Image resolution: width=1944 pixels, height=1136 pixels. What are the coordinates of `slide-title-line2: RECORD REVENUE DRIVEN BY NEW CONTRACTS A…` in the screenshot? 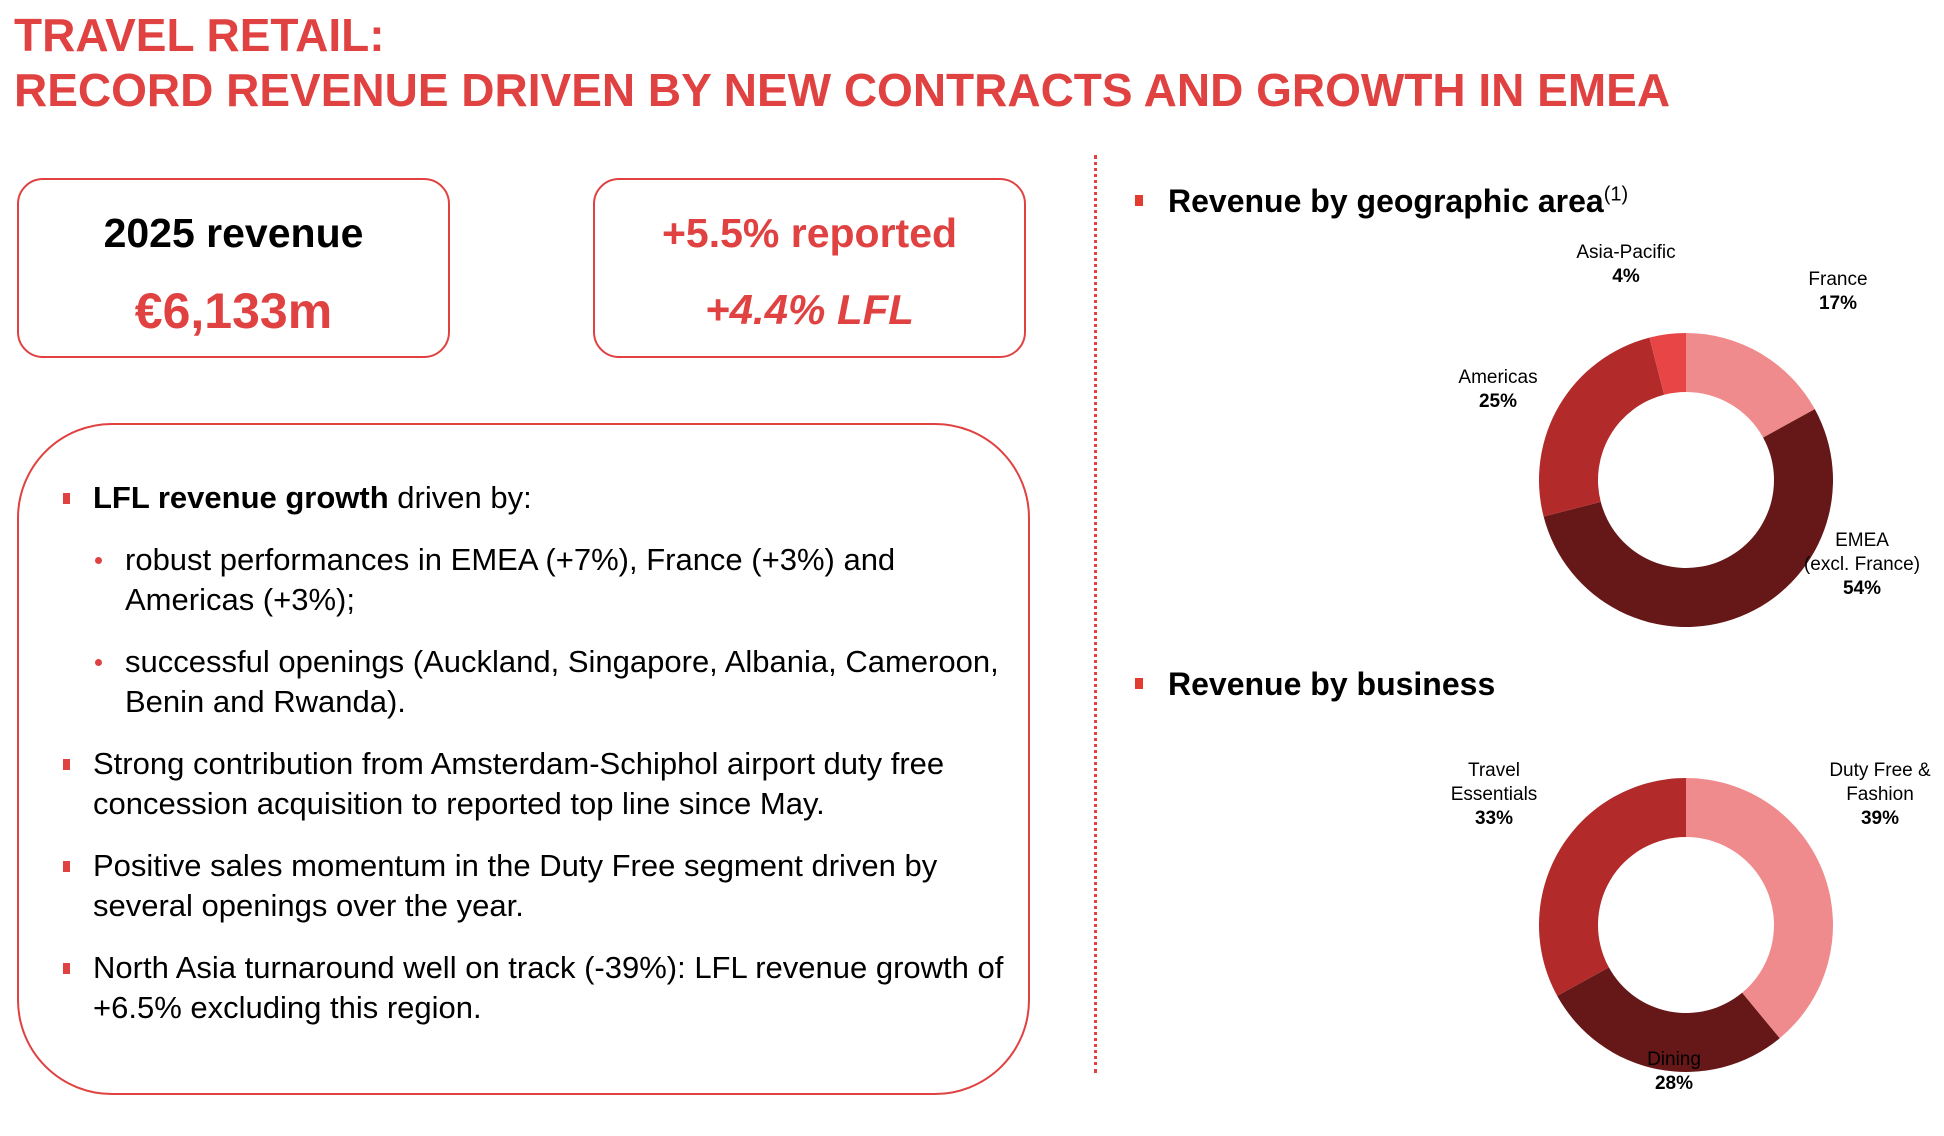 It's located at (842, 90).